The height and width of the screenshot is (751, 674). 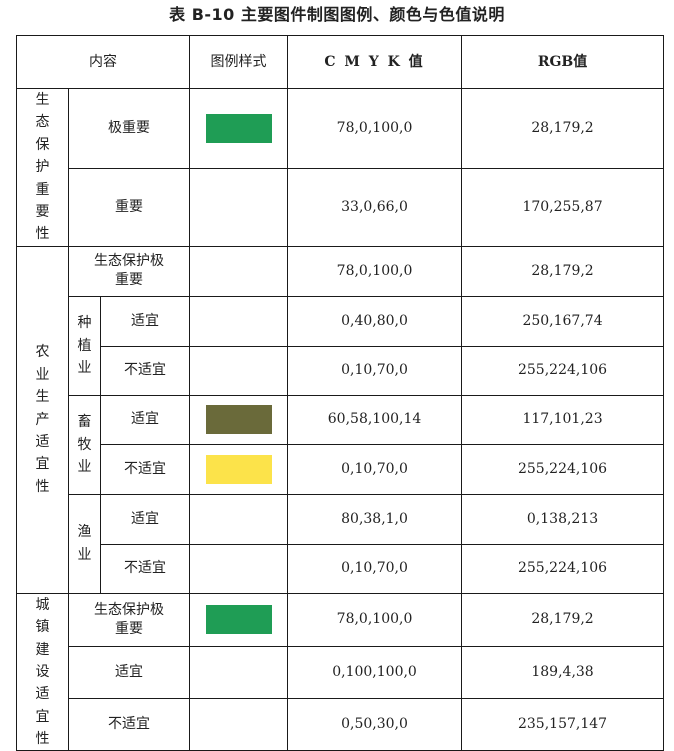 I want to click on cmyk-value: 33,0,66,0, so click(x=375, y=207).